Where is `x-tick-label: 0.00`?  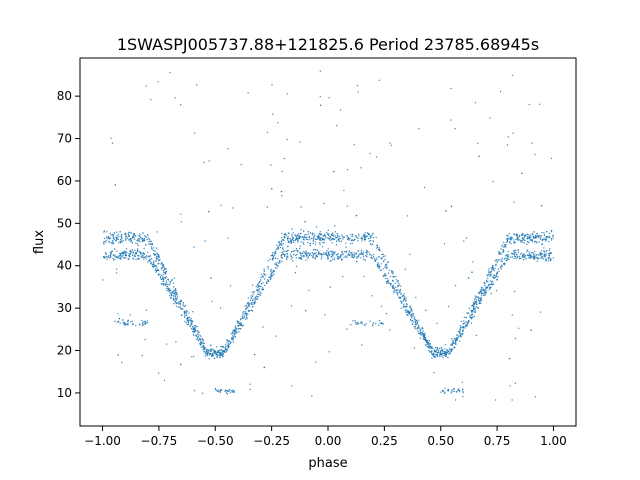 x-tick-label: 0.00 is located at coordinates (328, 441).